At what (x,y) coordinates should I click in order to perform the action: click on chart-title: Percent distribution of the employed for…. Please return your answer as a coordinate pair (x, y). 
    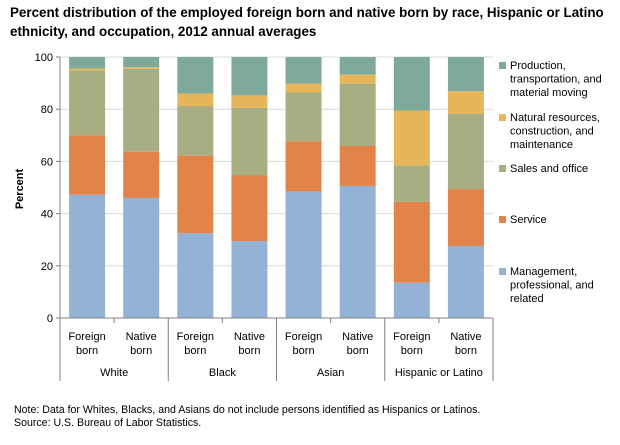
    Looking at the image, I should click on (307, 22).